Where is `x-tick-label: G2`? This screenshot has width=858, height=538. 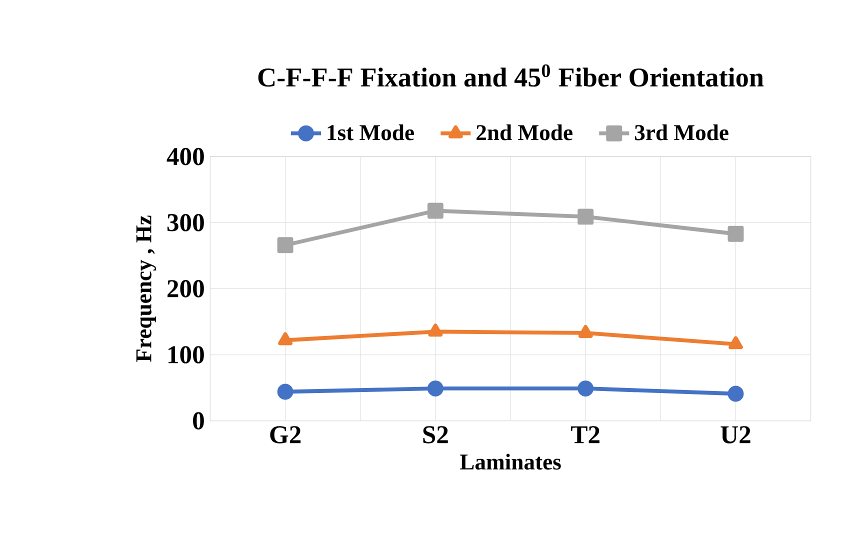 x-tick-label: G2 is located at coordinates (285, 435).